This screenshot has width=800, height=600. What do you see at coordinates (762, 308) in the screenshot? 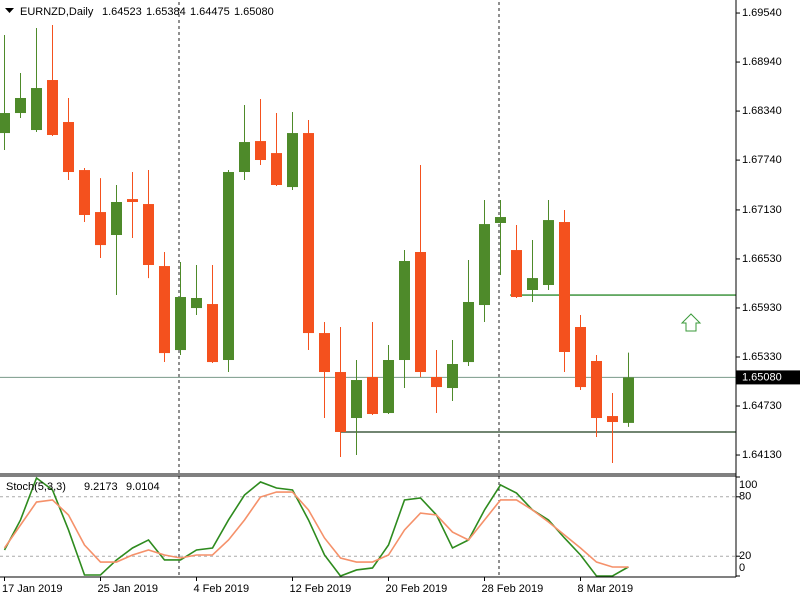
I see `y-tick-label: 1.65930` at bounding box center [762, 308].